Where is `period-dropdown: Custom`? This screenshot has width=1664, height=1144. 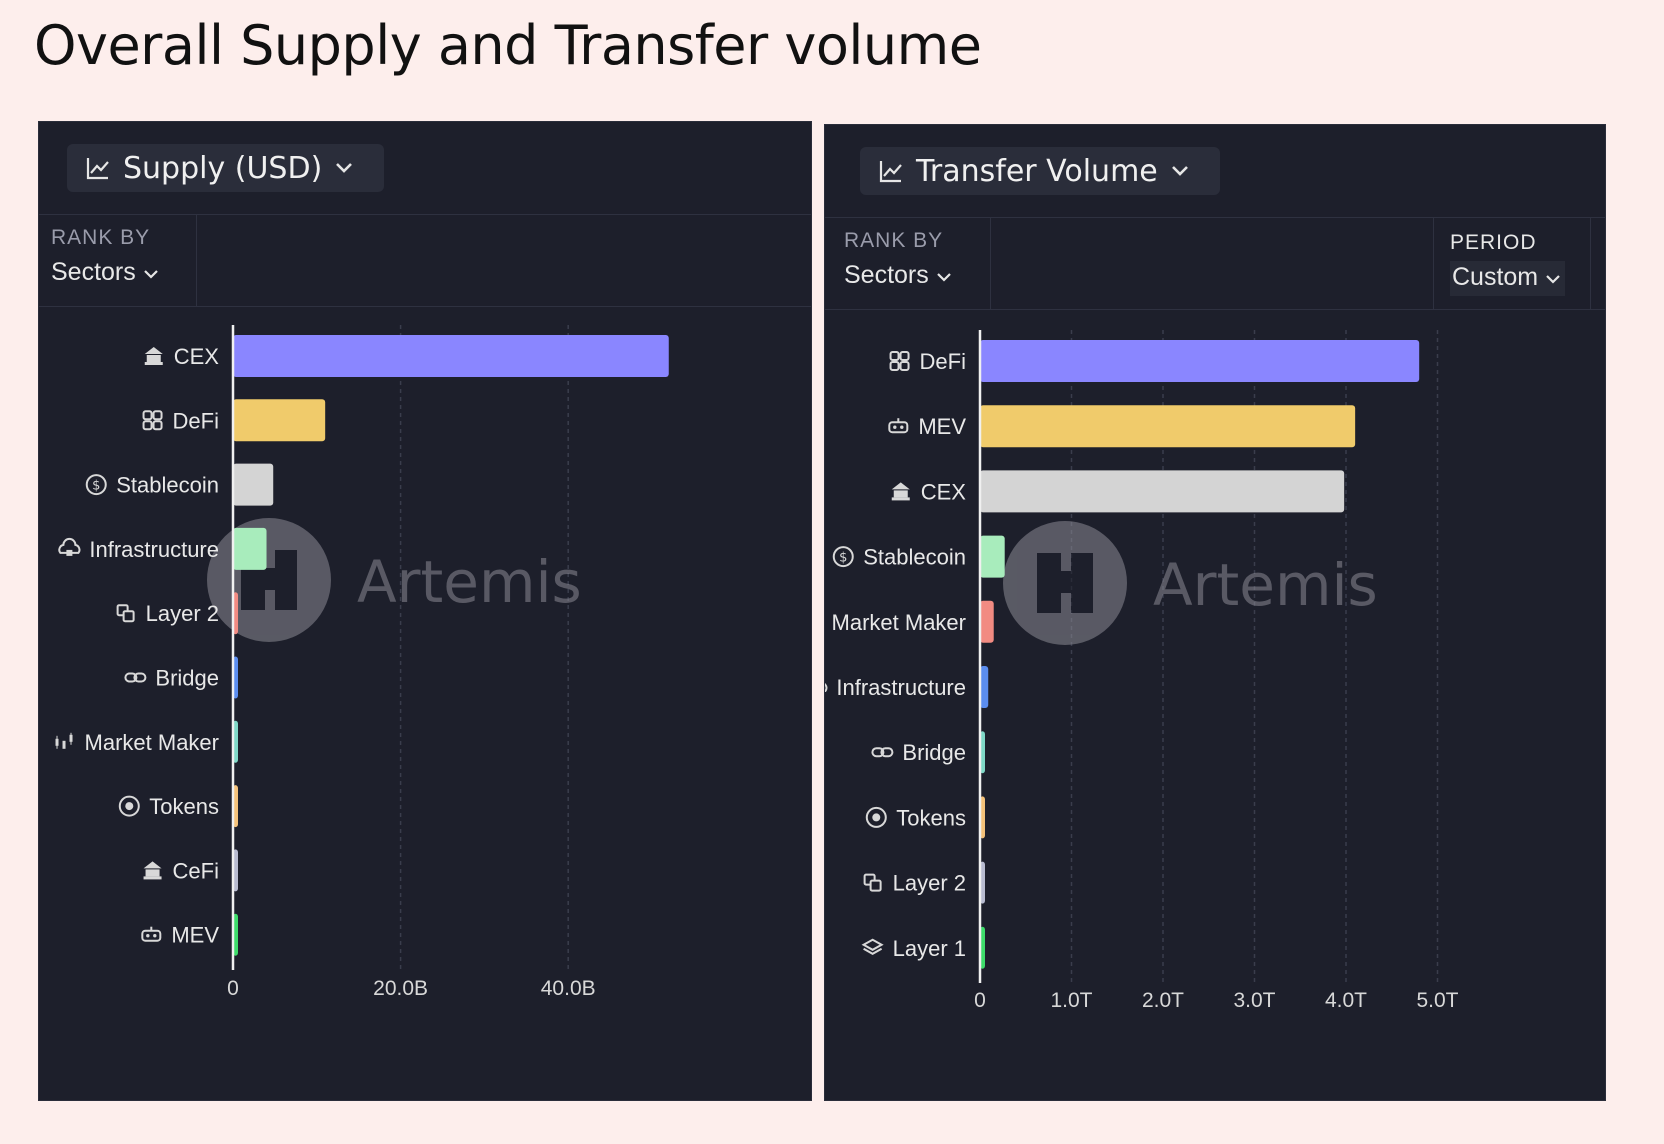 period-dropdown: Custom is located at coordinates (1508, 278).